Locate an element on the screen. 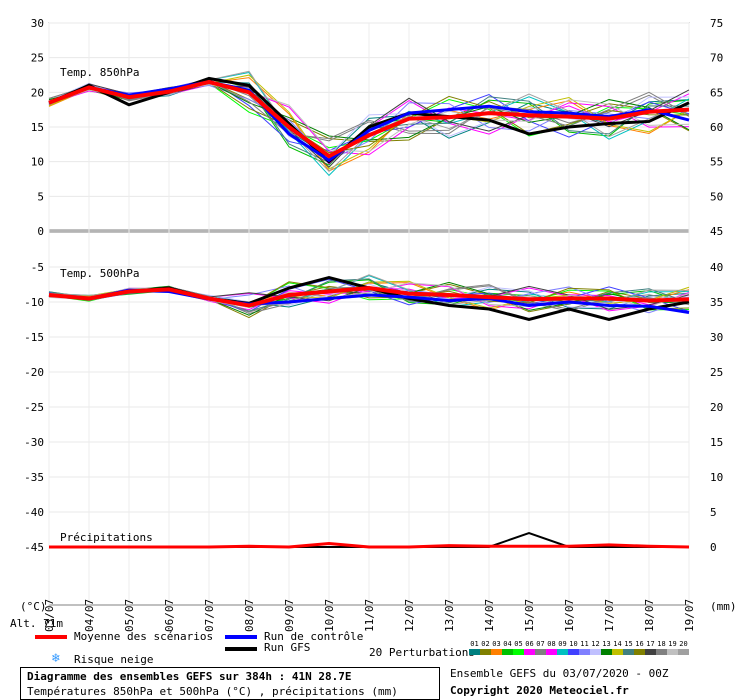 Image resolution: width=740 pixels, height=700 pixels. perturbation-legend-item: 11 is located at coordinates (584, 647).